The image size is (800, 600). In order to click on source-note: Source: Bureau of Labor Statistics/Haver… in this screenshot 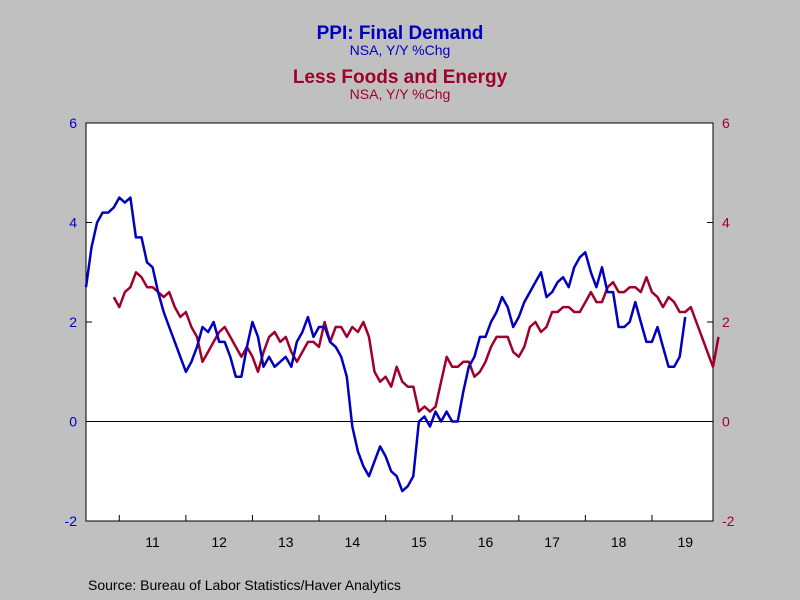, I will do `click(244, 585)`.